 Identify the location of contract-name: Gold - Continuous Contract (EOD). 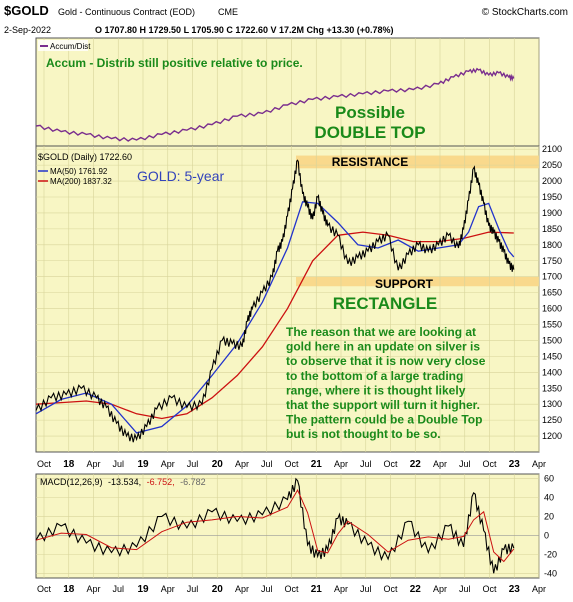
(126, 12).